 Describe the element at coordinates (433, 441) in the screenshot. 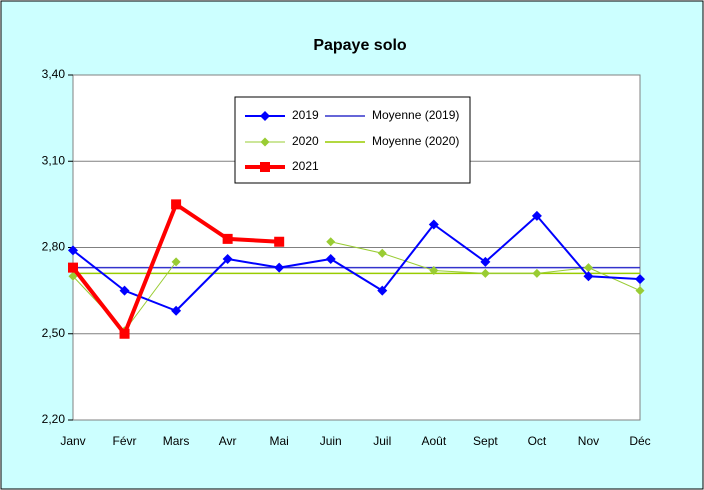

I see `x-tick-label: Août` at that location.